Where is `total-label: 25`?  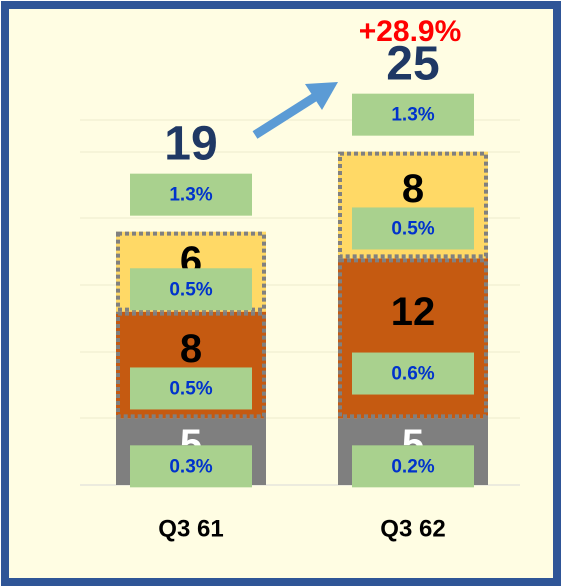 total-label: 25 is located at coordinates (412, 63).